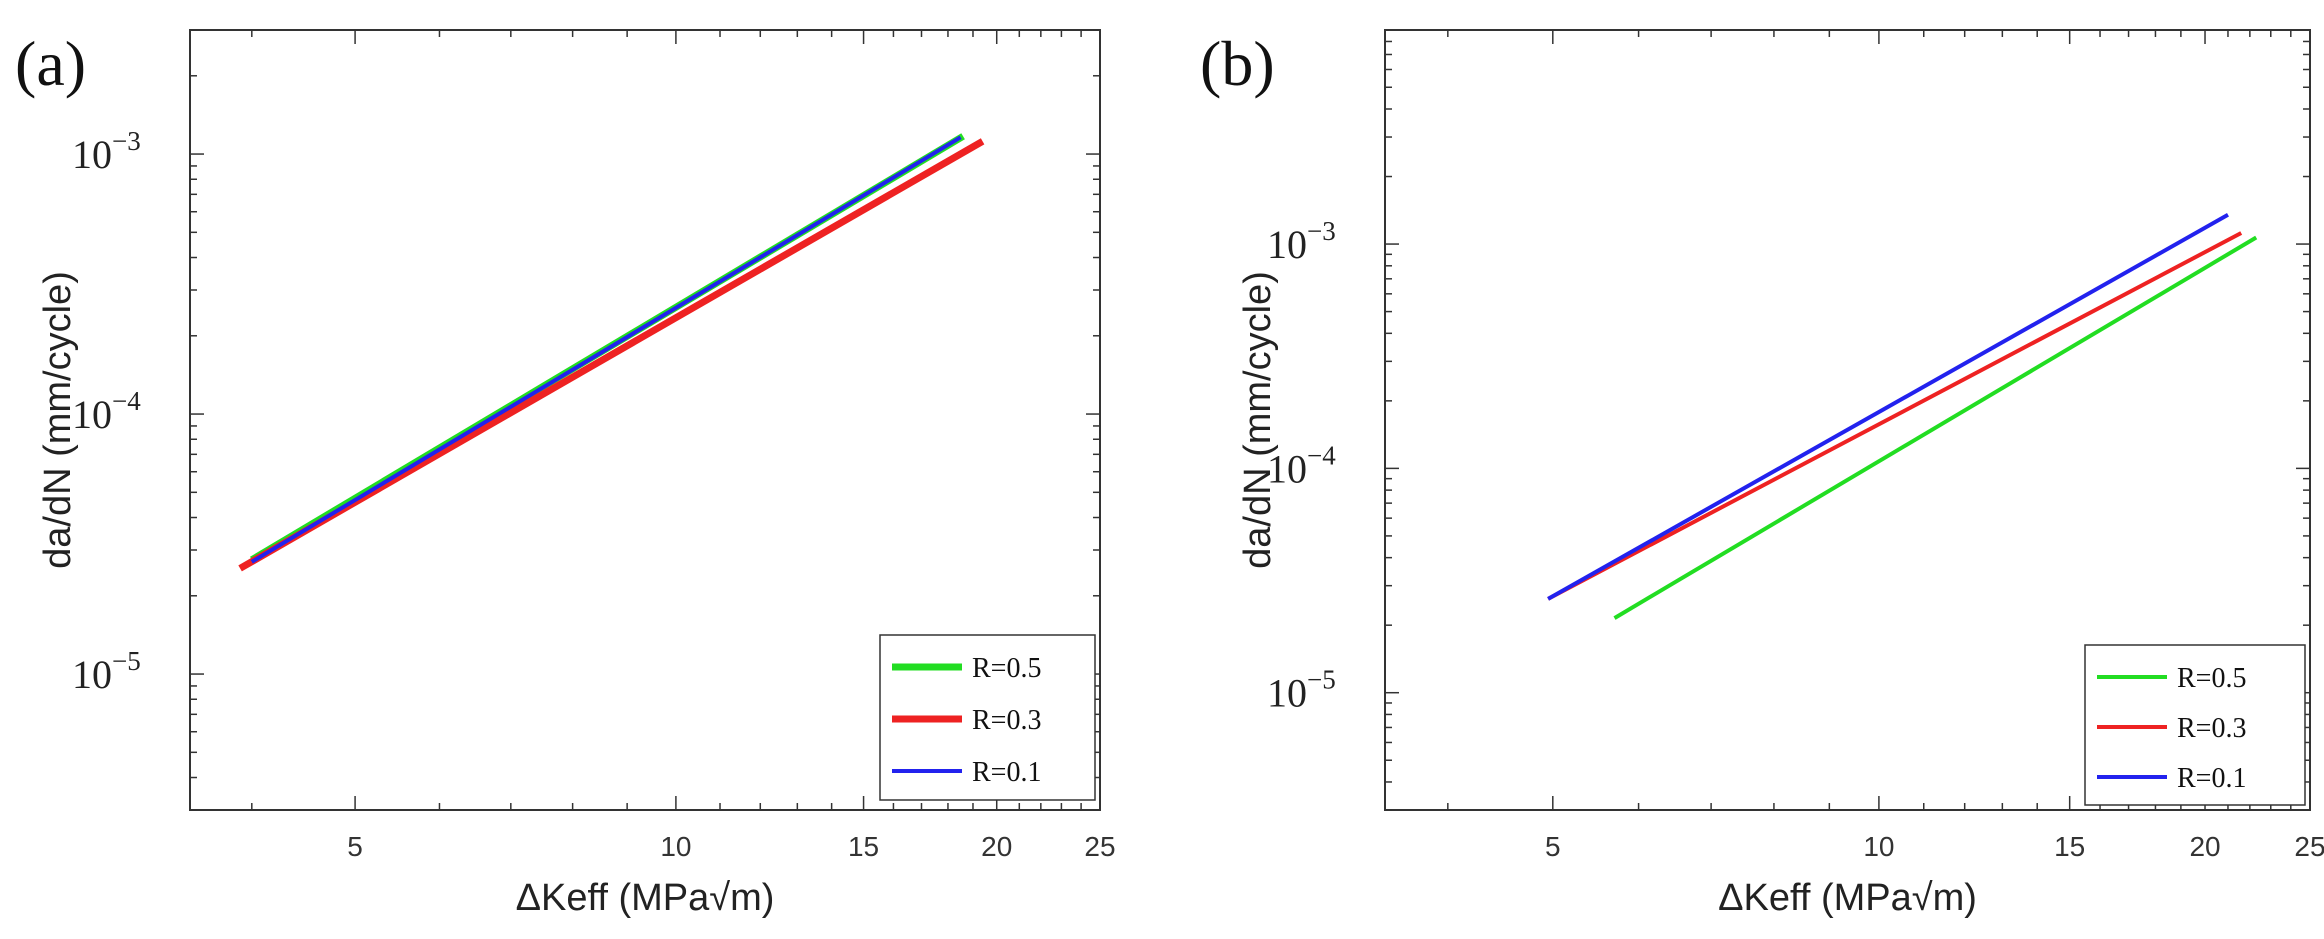 Image resolution: width=2324 pixels, height=939 pixels. Describe the element at coordinates (50, 63) in the screenshot. I see `panel-label: (a)` at that location.